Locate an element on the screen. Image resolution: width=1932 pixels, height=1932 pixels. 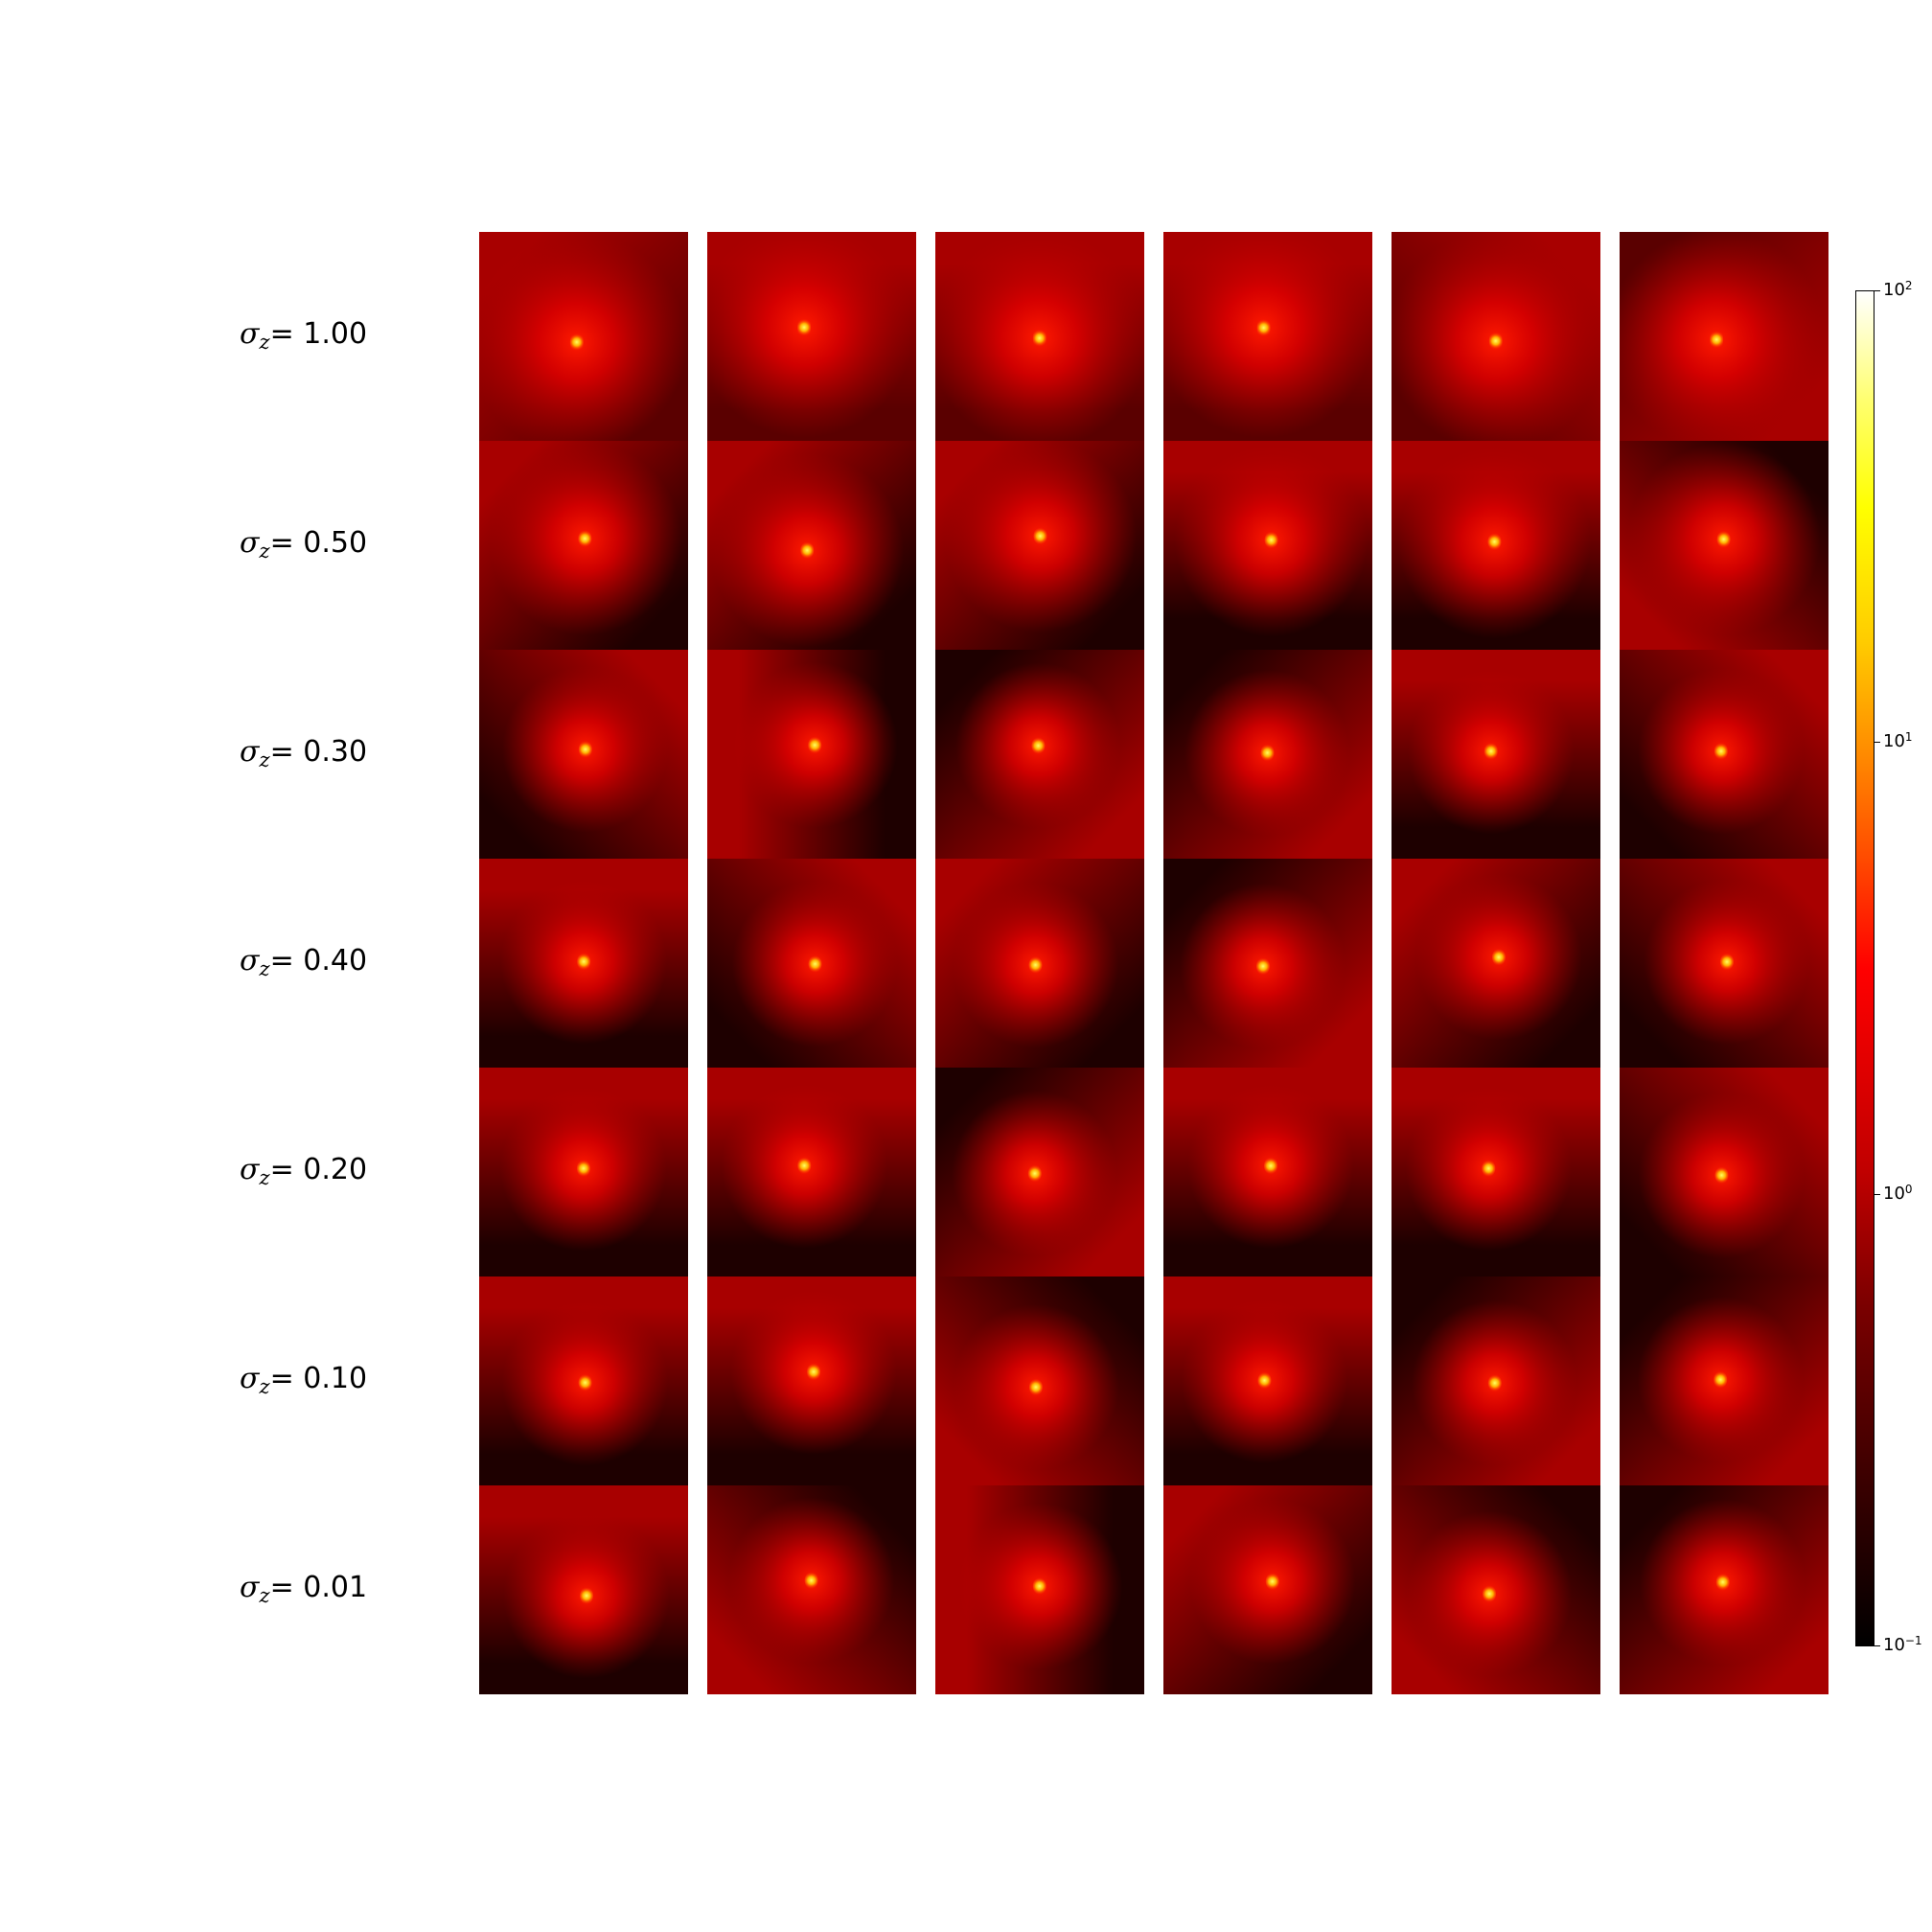
row-label: σz= 0.40 is located at coordinates (304, 962).